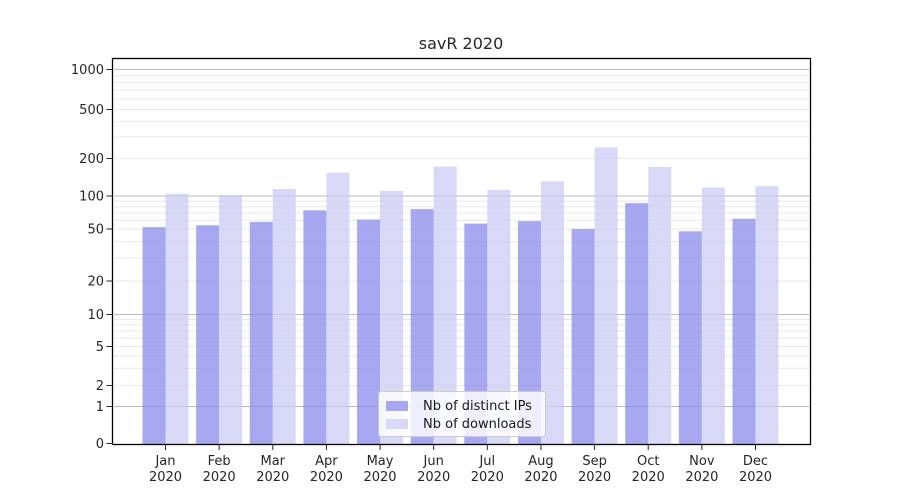 The width and height of the screenshot is (900, 500). What do you see at coordinates (284, 316) in the screenshot?
I see `bar-nb-of-downloads-mar` at bounding box center [284, 316].